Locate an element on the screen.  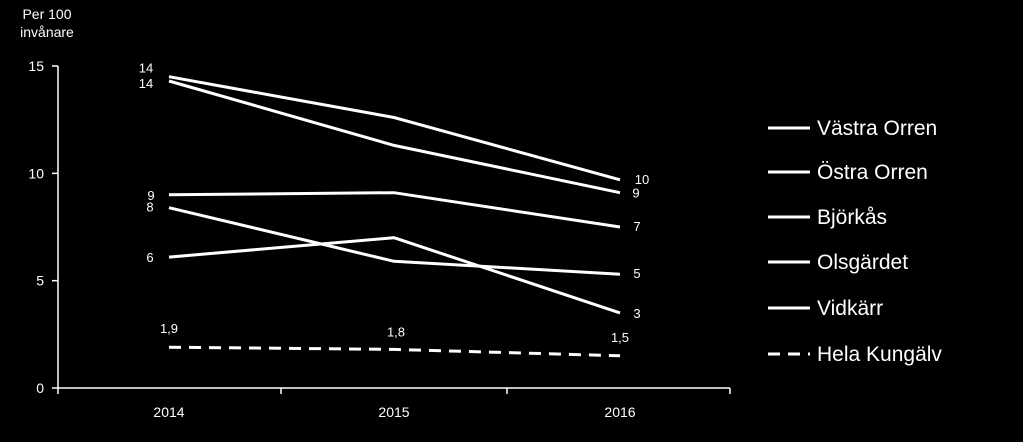
legend-label: Östra Orren is located at coordinates (872, 172).